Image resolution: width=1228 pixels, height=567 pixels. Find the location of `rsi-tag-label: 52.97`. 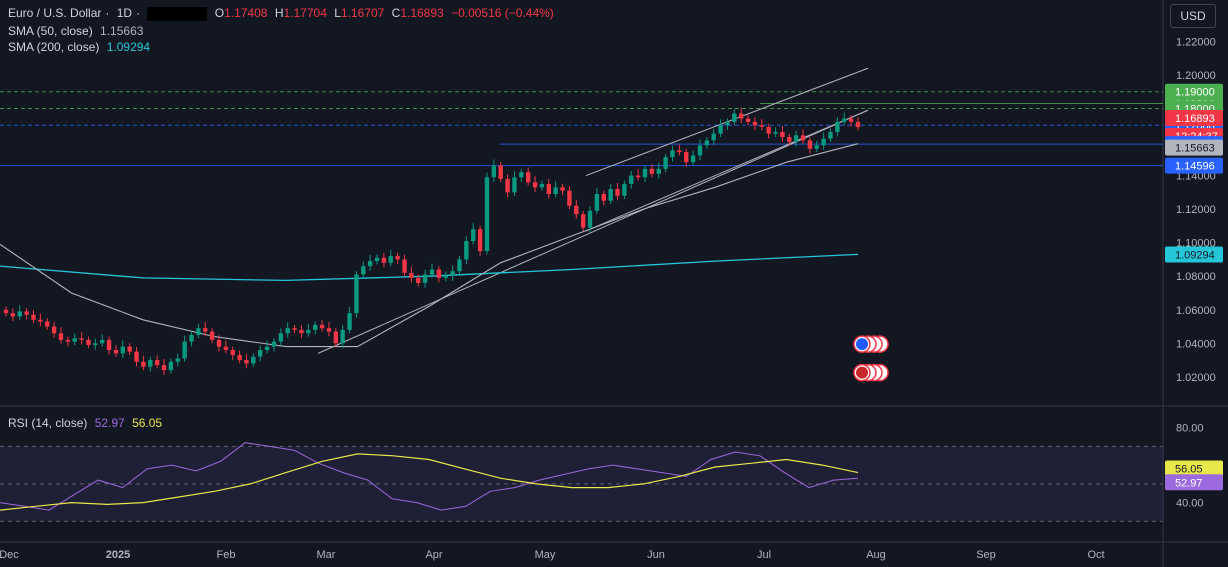

rsi-tag-label: 52.97 is located at coordinates (1189, 483).